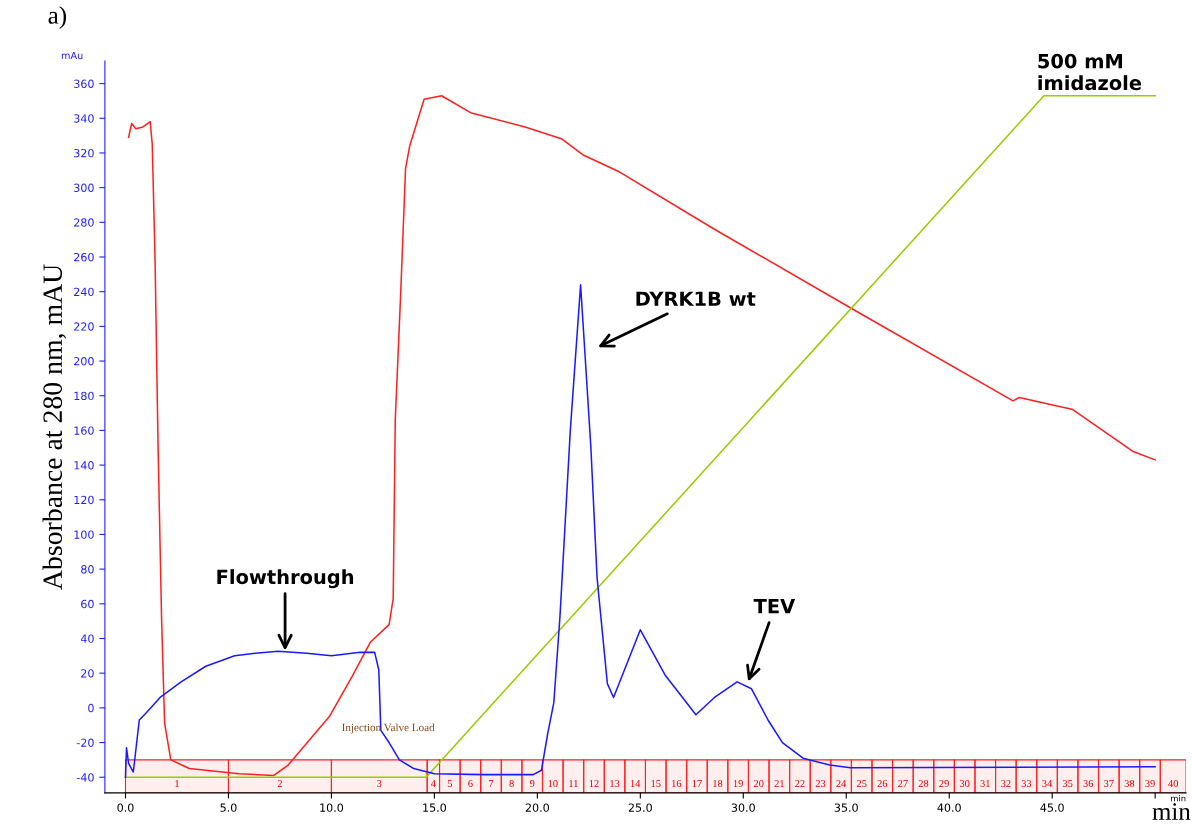 The height and width of the screenshot is (825, 1192). I want to click on y-tick-label: 360, so click(84, 83).